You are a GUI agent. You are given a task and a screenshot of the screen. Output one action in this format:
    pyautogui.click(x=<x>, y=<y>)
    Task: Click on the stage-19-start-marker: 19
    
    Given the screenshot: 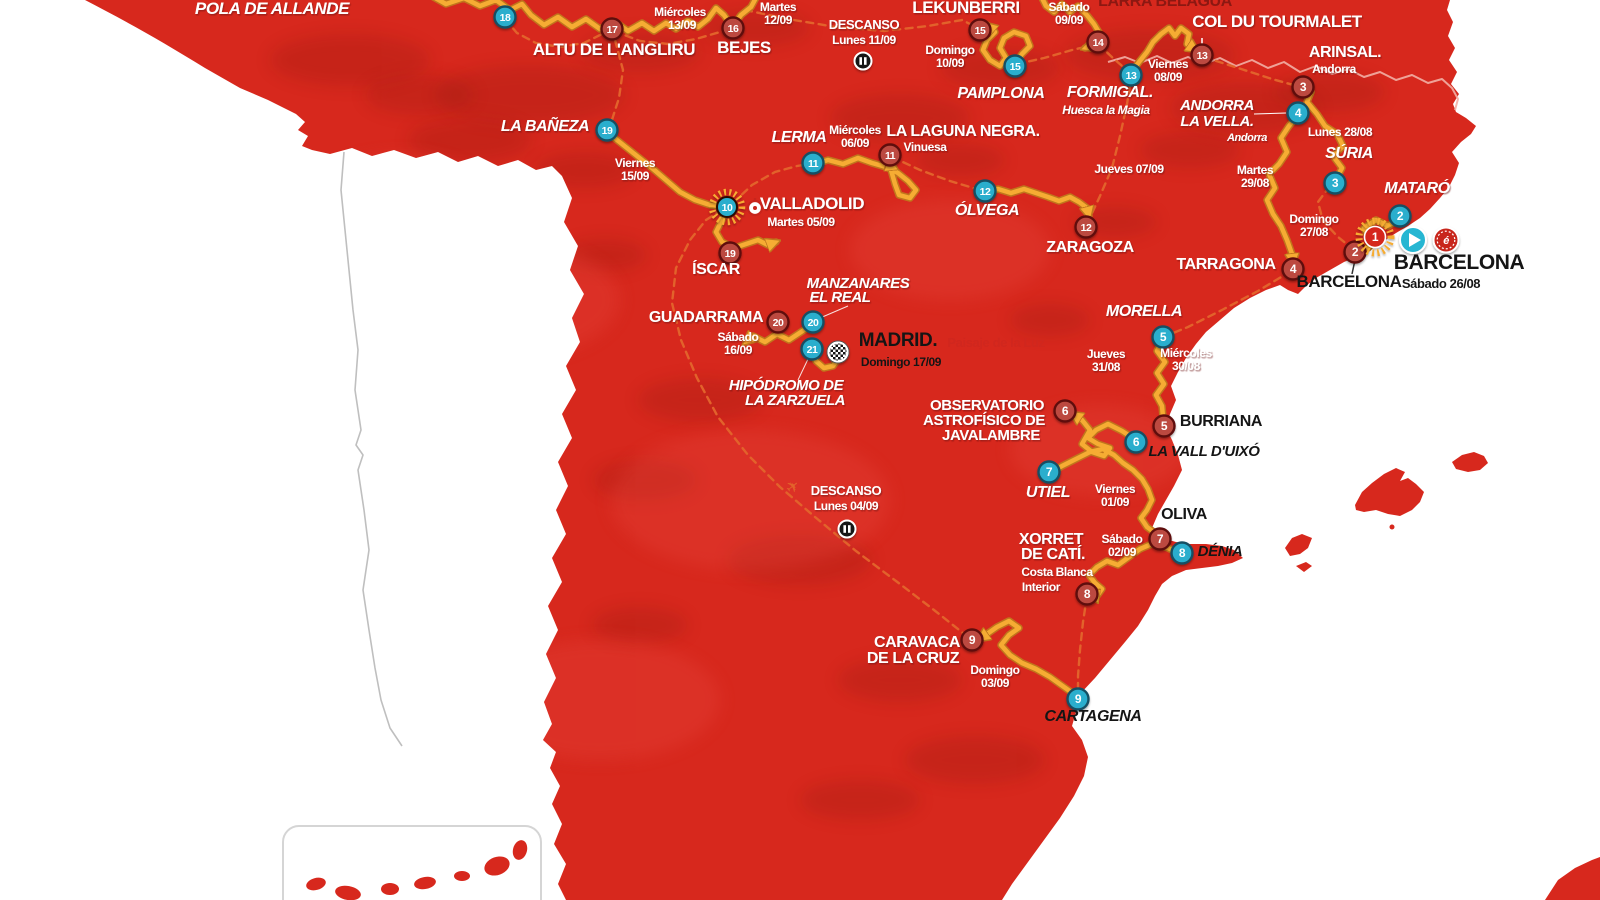 What is the action you would take?
    pyautogui.click(x=607, y=130)
    